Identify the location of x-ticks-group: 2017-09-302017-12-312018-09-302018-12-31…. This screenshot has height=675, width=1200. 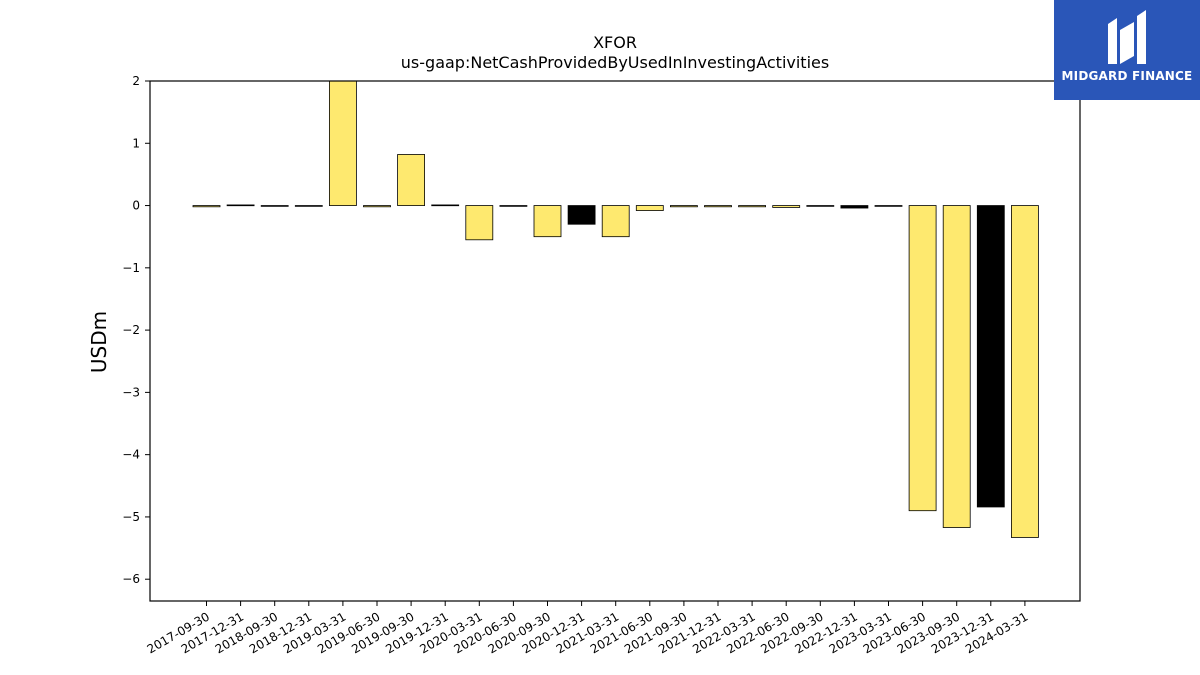
(587, 628).